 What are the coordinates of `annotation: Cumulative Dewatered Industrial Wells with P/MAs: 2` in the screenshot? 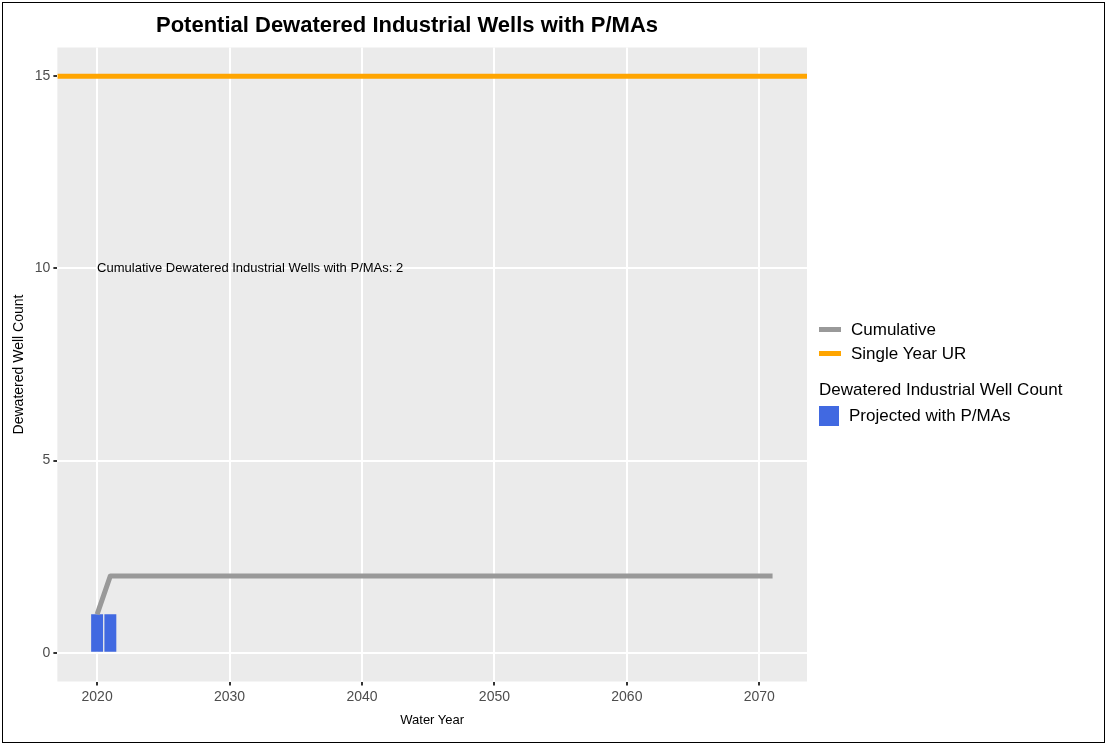 It's located at (250, 267).